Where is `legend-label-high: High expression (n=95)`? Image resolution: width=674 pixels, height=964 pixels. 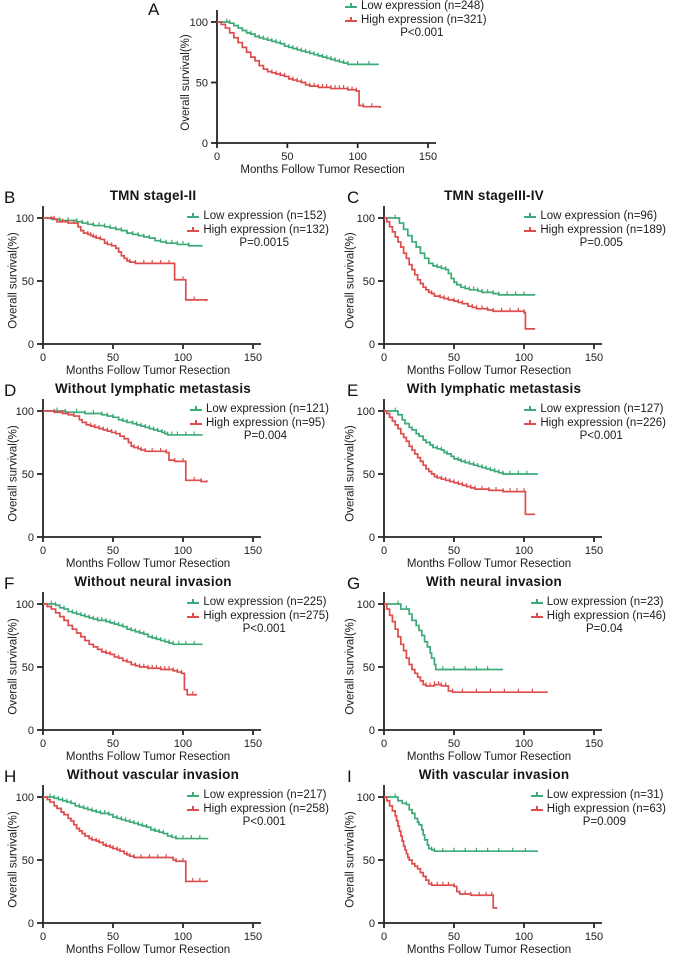
legend-label-high: High expression (n=95) is located at coordinates (265, 422).